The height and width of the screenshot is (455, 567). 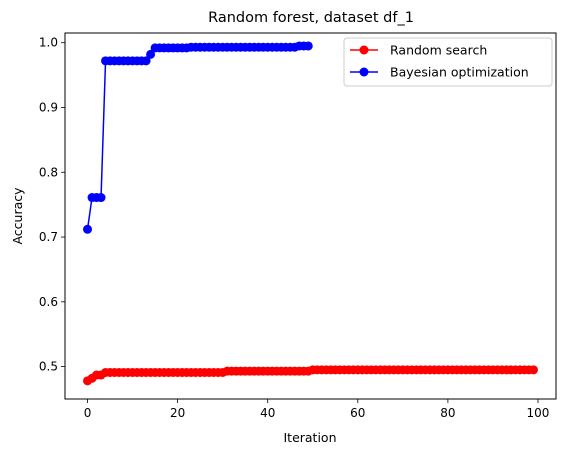 I want to click on chart-title: Random forest, dataset df_1, so click(x=311, y=18).